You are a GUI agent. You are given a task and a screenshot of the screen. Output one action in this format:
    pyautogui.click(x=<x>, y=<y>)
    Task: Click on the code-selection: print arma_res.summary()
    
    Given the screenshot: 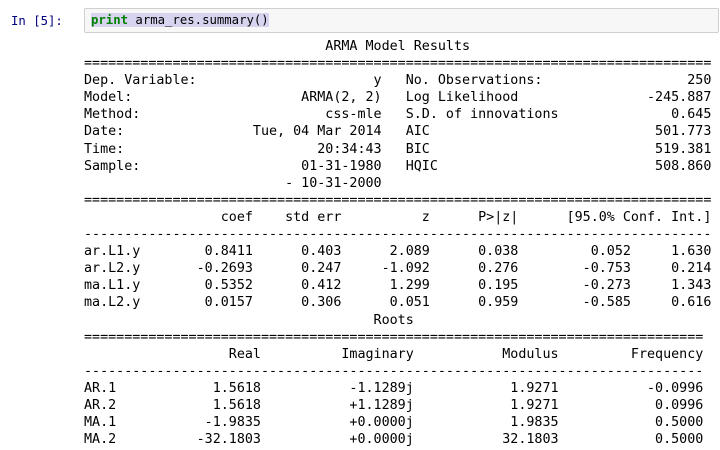 What is the action you would take?
    pyautogui.click(x=180, y=20)
    